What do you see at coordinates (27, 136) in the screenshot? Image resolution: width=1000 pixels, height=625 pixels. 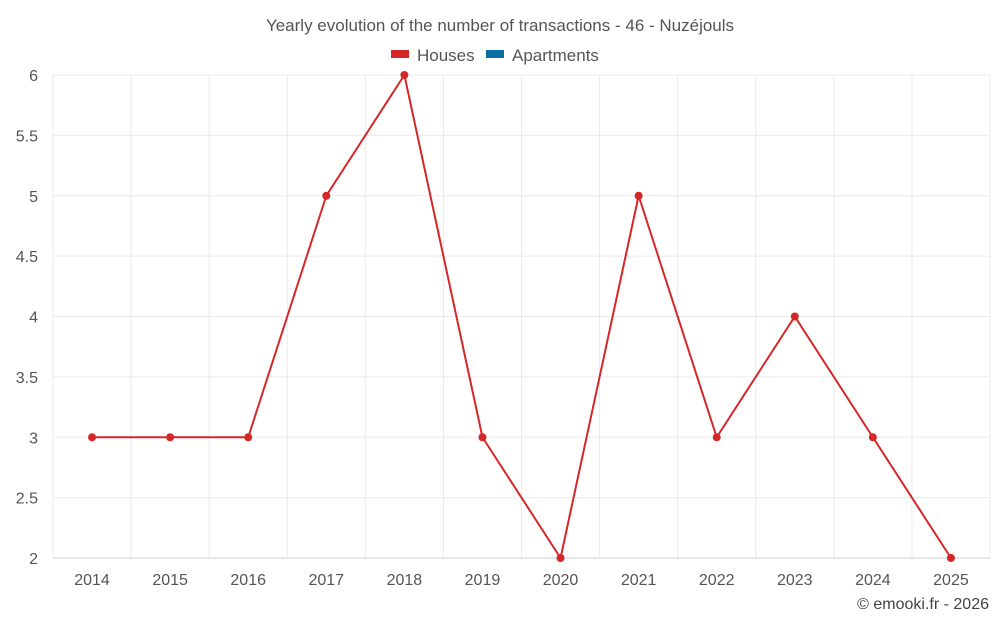 I see `y-tick-label: 5.5` at bounding box center [27, 136].